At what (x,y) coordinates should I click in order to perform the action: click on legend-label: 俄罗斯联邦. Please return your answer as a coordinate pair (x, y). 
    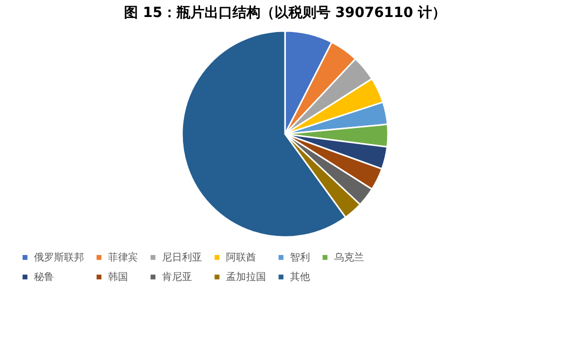
    Looking at the image, I should click on (59, 257).